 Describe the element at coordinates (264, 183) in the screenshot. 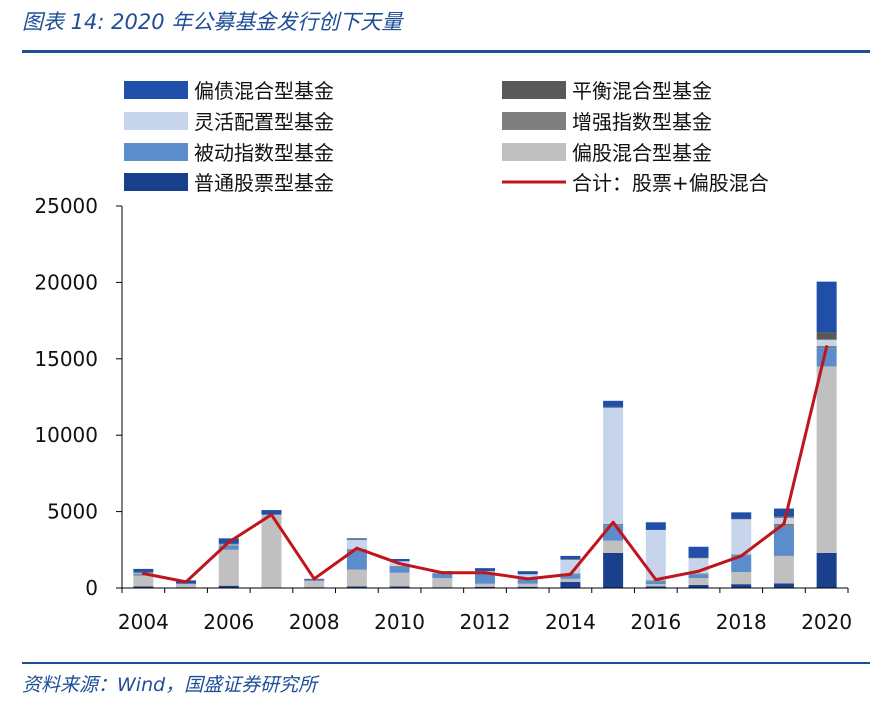

I see `legend-label: 普通股票型基金` at that location.